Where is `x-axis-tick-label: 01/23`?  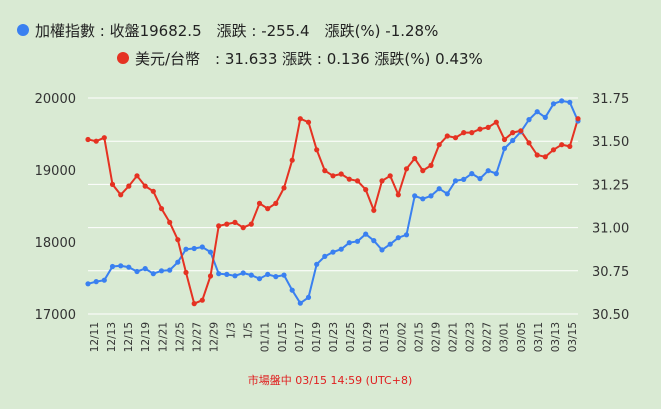 x-axis-tick-label: 01/23 is located at coordinates (334, 337).